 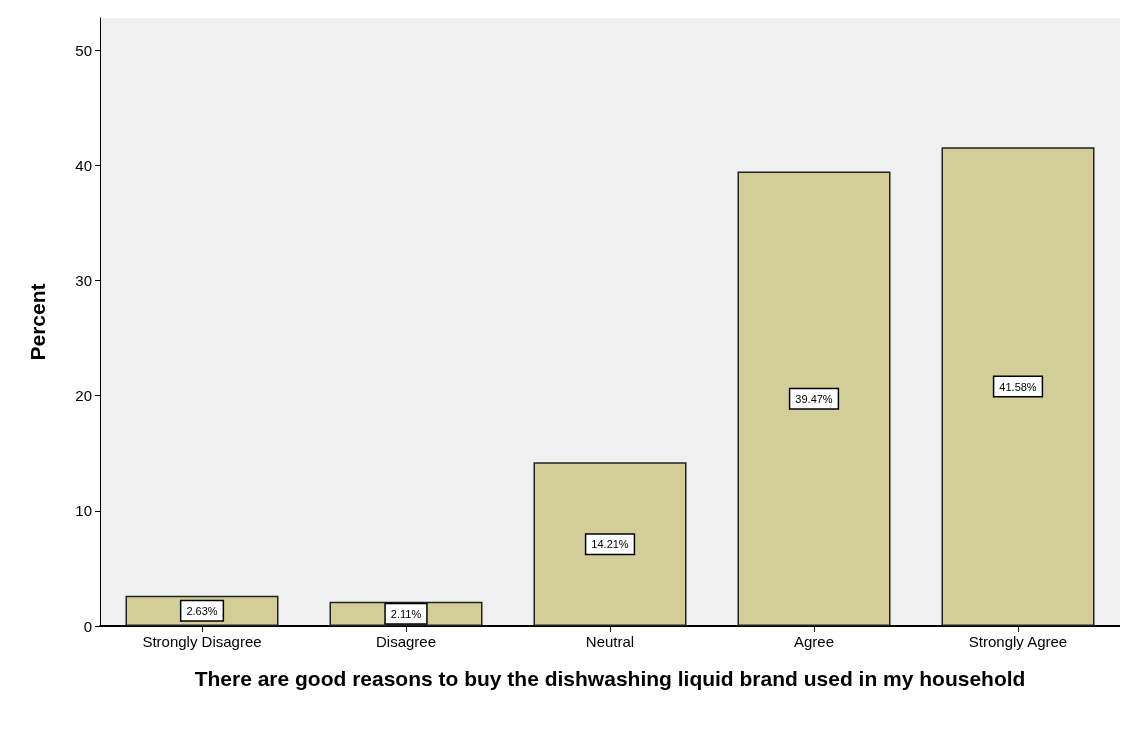 I want to click on y-tick-label: 50, so click(x=83, y=50).